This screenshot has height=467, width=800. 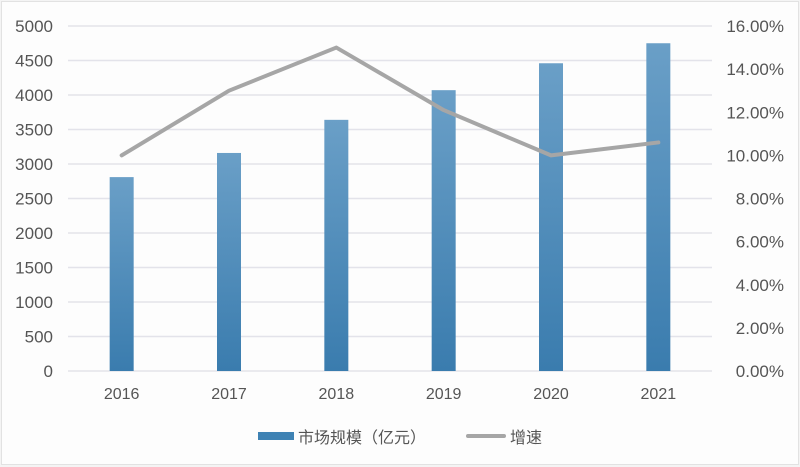 I want to click on x-tick-label: 2019, so click(x=444, y=394).